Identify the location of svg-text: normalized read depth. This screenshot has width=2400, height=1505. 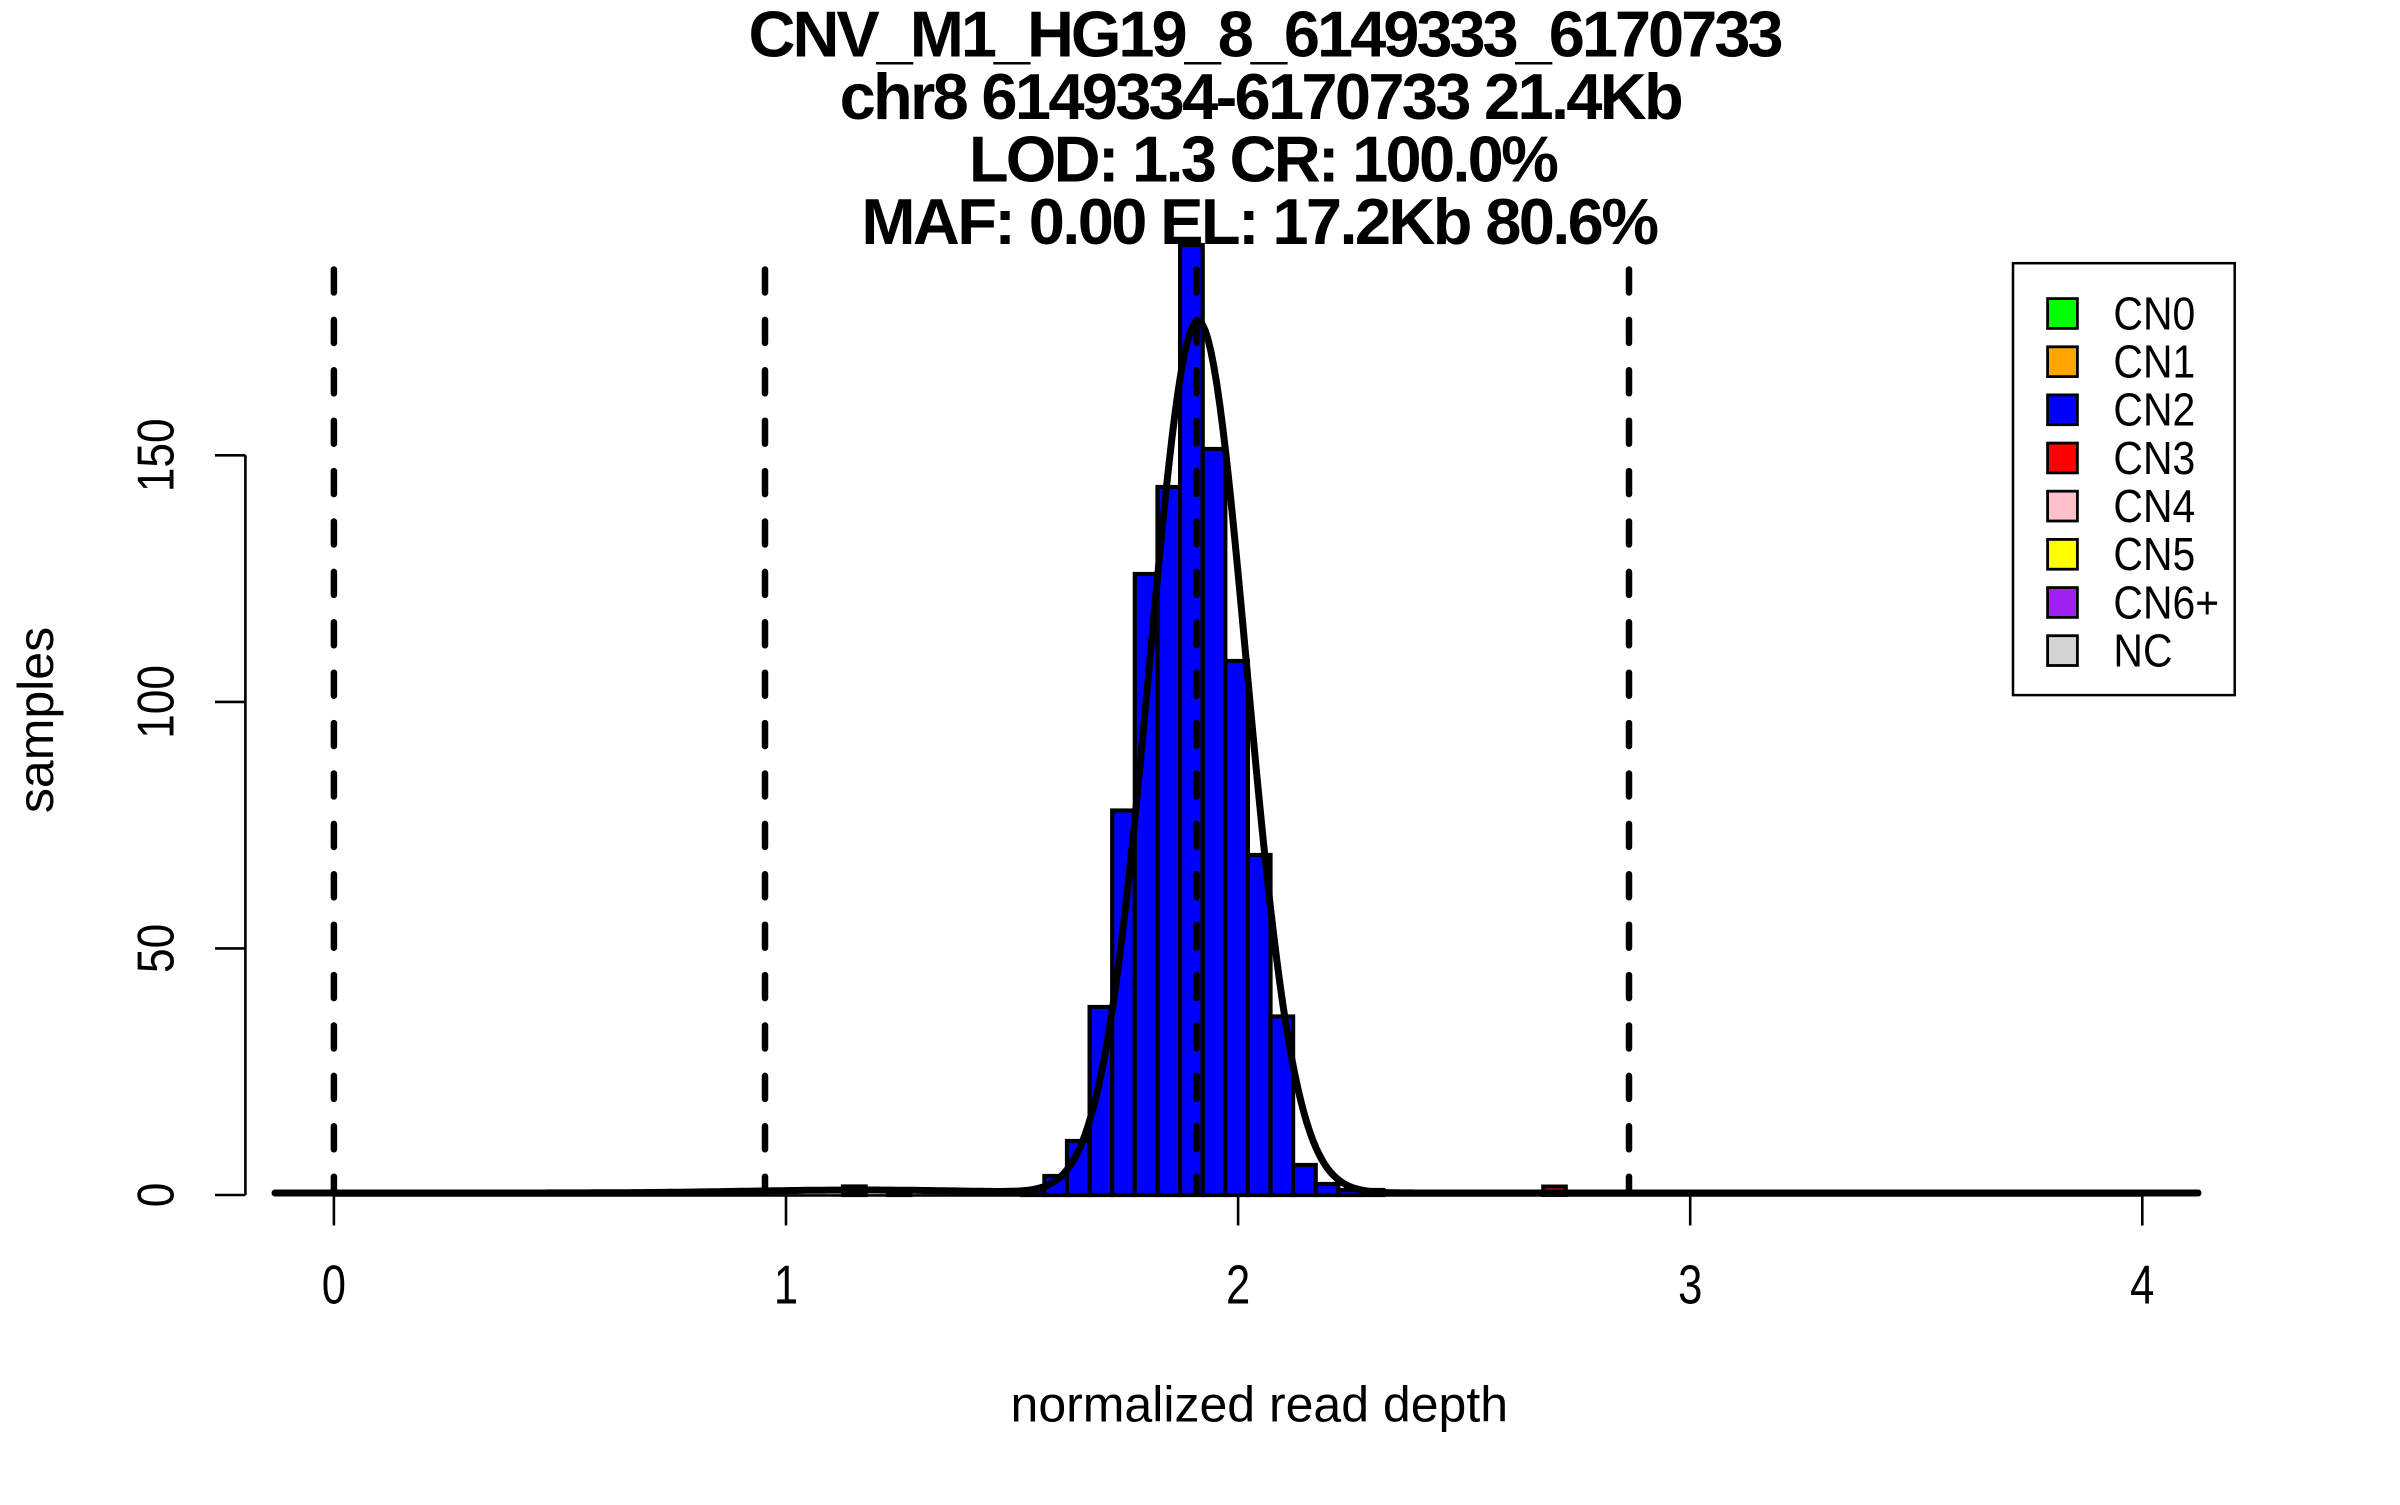
(1260, 1405).